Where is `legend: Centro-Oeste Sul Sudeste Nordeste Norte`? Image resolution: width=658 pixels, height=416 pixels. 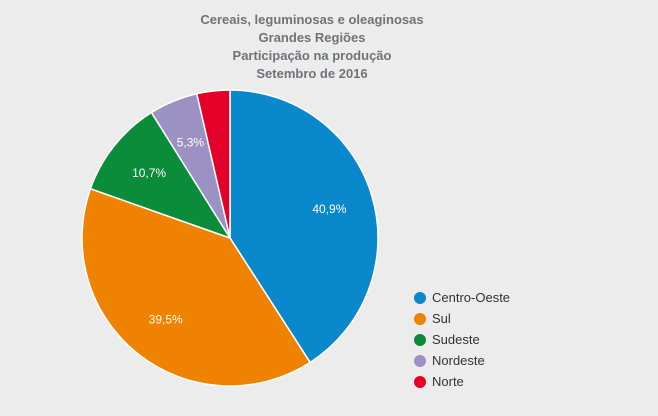
legend: Centro-Oeste Sul Sudeste Nordeste Norte is located at coordinates (462, 339).